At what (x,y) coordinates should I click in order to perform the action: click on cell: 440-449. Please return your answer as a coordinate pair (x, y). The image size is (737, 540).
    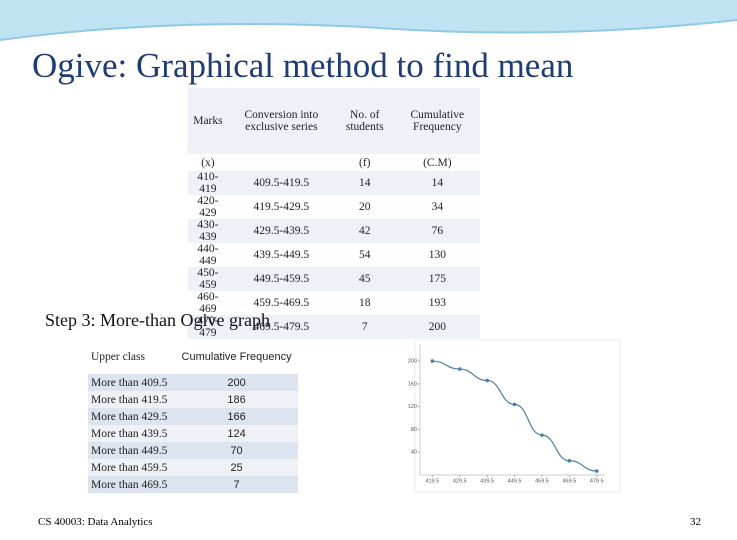
    Looking at the image, I should click on (208, 255).